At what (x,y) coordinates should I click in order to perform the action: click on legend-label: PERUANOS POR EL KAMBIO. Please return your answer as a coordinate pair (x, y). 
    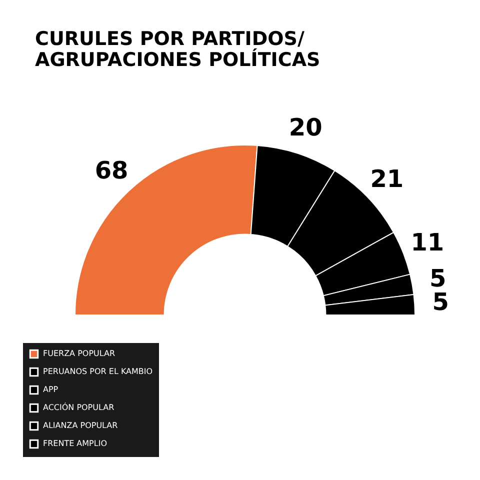
    Looking at the image, I should click on (98, 371).